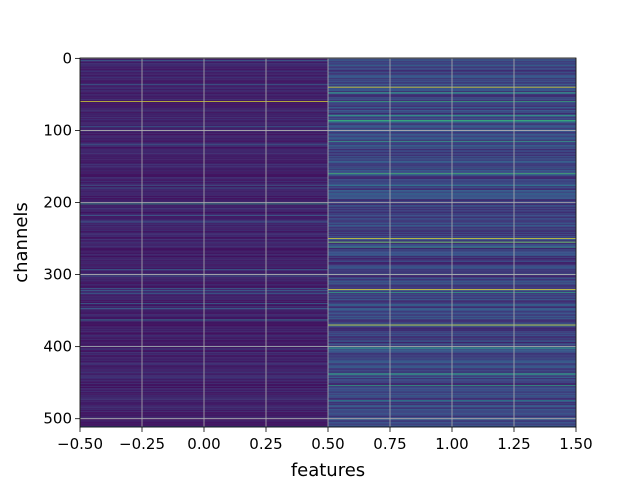  What do you see at coordinates (575, 444) in the screenshot?
I see `x-tick-label: 1.50` at bounding box center [575, 444].